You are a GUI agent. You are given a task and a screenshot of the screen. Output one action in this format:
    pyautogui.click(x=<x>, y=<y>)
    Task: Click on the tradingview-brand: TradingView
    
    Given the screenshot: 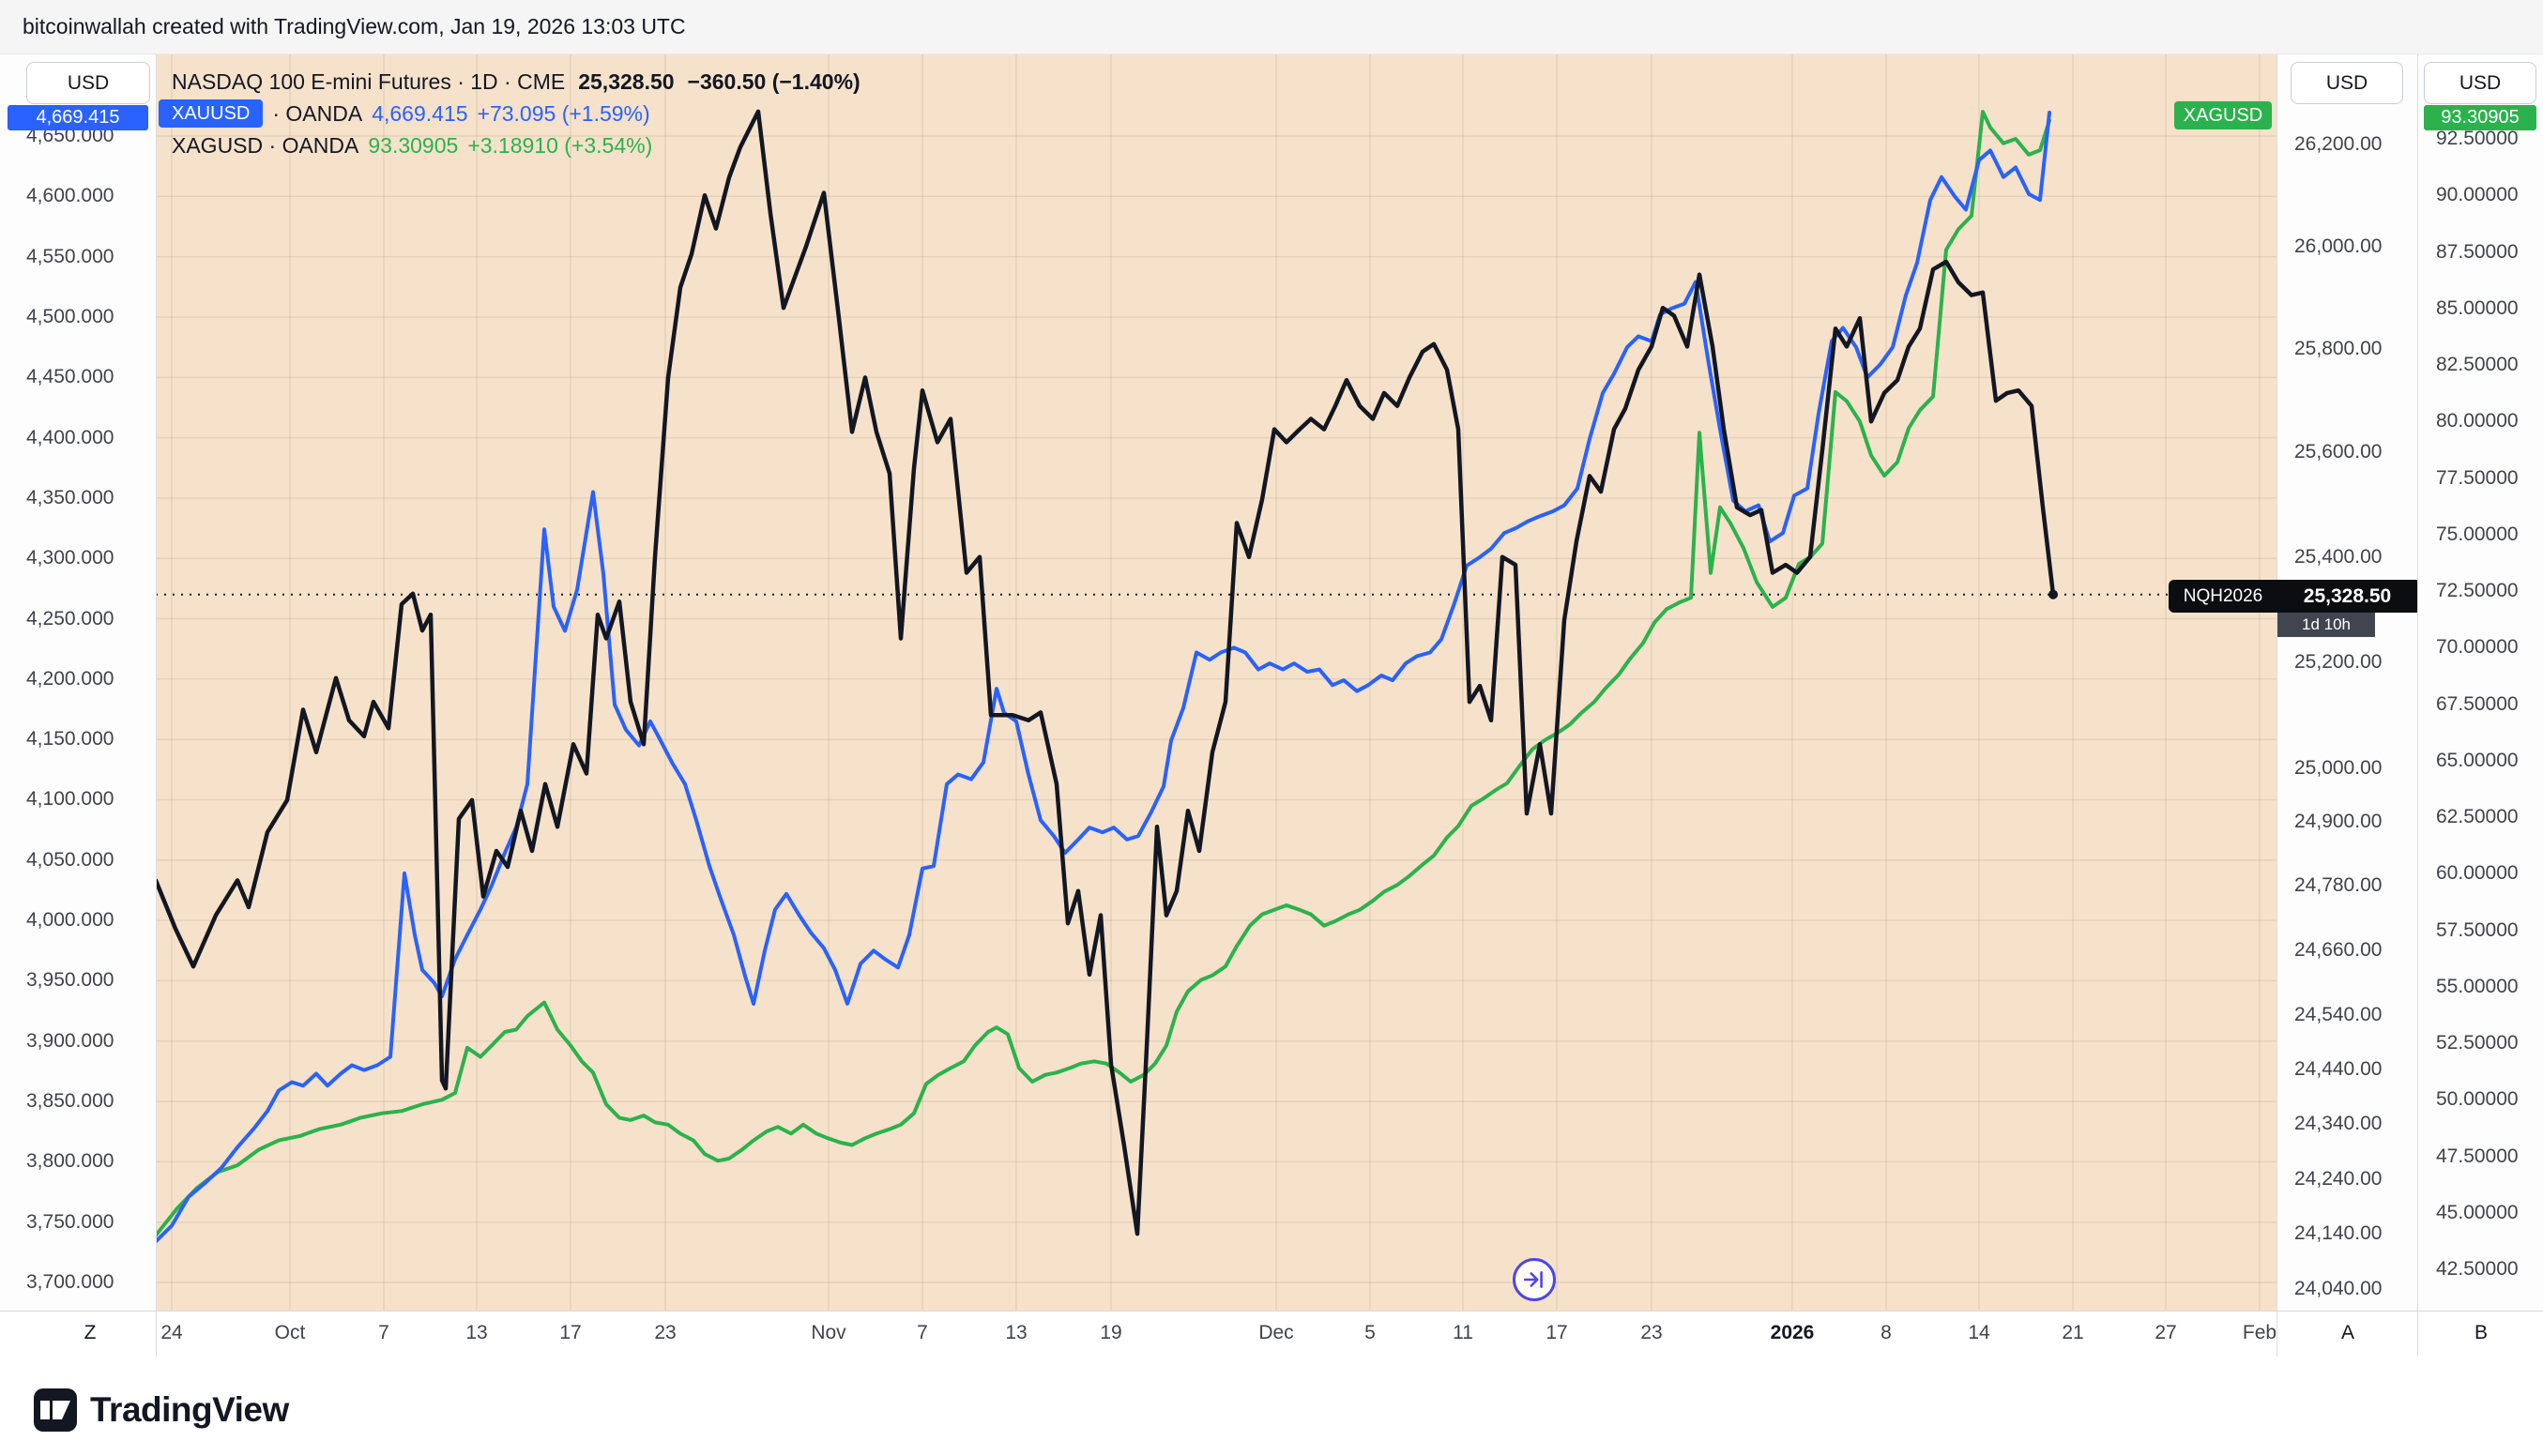 What is the action you would take?
    pyautogui.click(x=161, y=1410)
    